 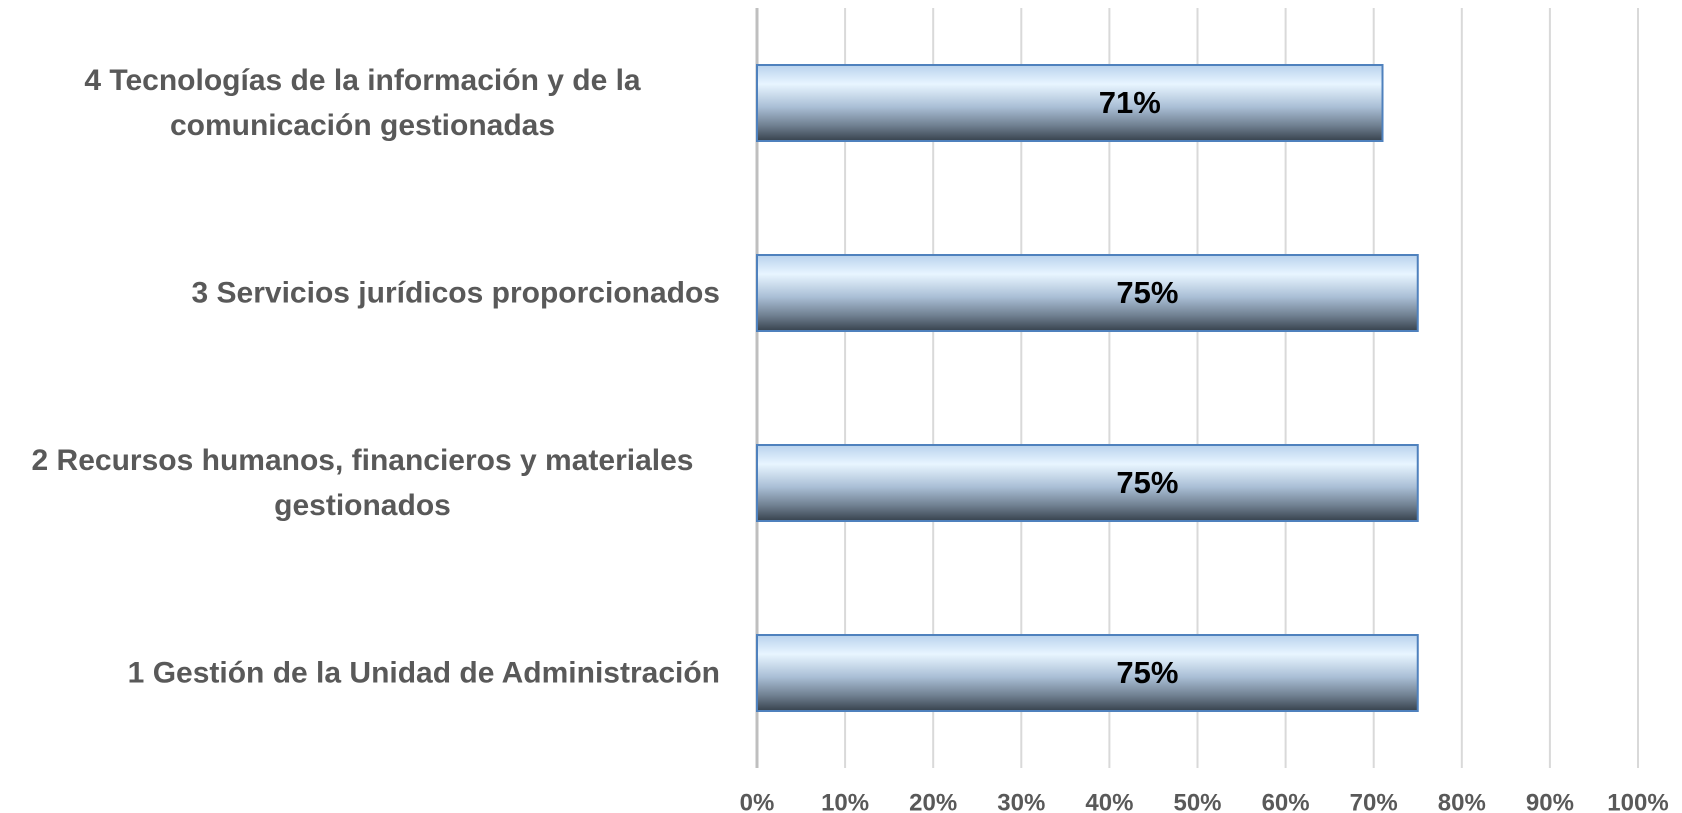 What do you see at coordinates (1109, 801) in the screenshot?
I see `x-tick-label: 40%` at bounding box center [1109, 801].